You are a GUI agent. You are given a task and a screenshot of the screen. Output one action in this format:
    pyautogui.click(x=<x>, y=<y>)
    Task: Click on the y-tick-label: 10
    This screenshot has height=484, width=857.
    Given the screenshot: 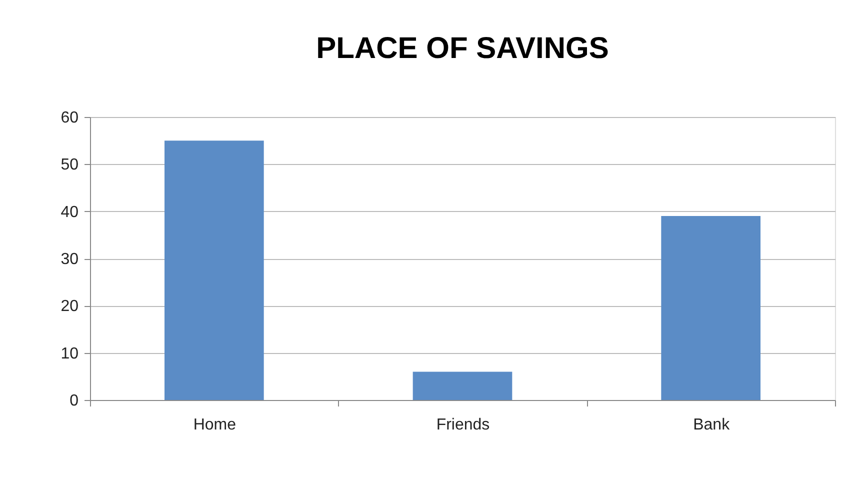 What is the action you would take?
    pyautogui.click(x=69, y=353)
    